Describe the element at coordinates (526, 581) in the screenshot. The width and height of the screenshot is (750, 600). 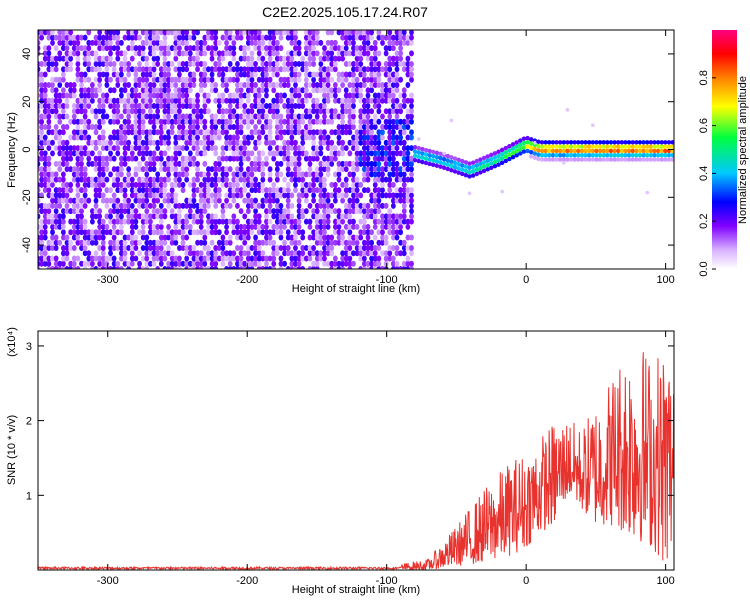
I see `snr-x-tick-label: 0` at that location.